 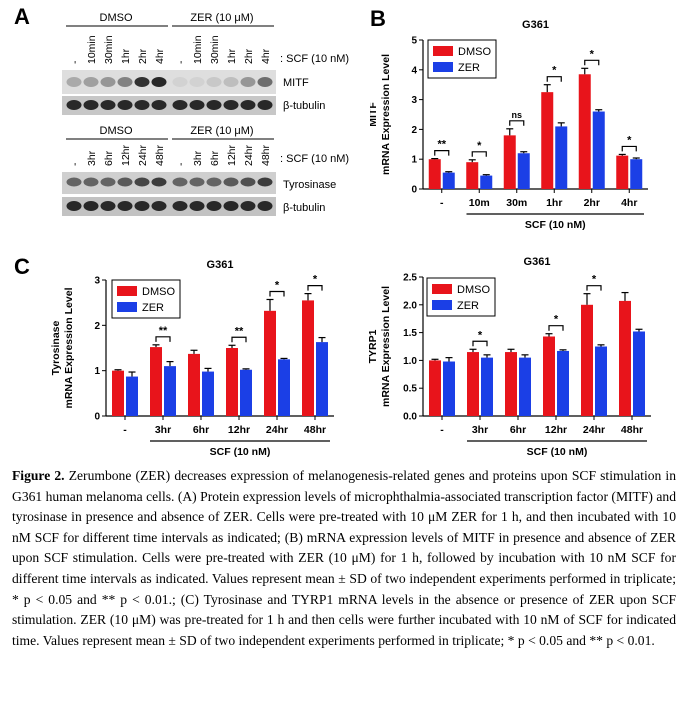 What do you see at coordinates (443, 67) in the screenshot?
I see `legend-swatch-zer` at bounding box center [443, 67].